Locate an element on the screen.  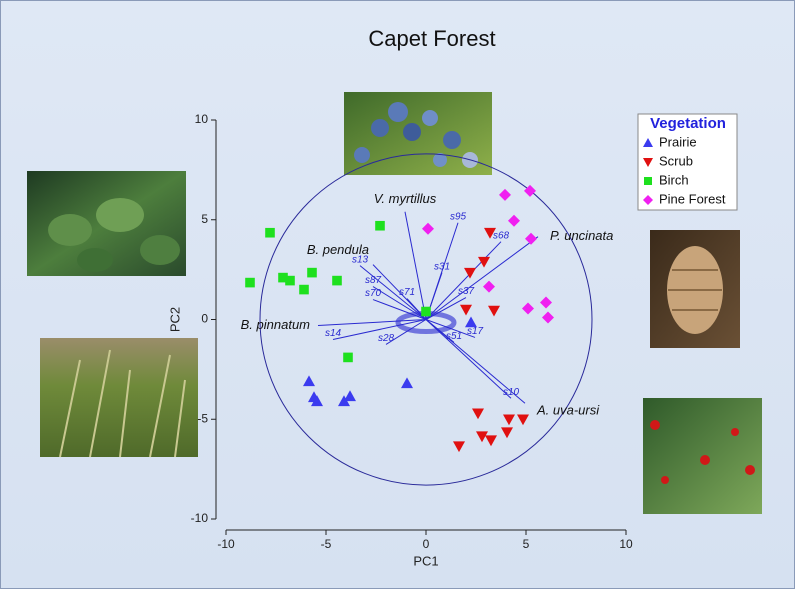
sample-label: s13 is located at coordinates (360, 259).